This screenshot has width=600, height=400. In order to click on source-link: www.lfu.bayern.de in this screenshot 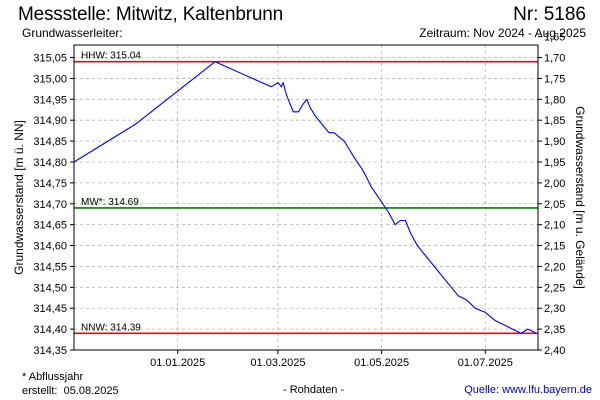, I will do `click(547, 390)`.